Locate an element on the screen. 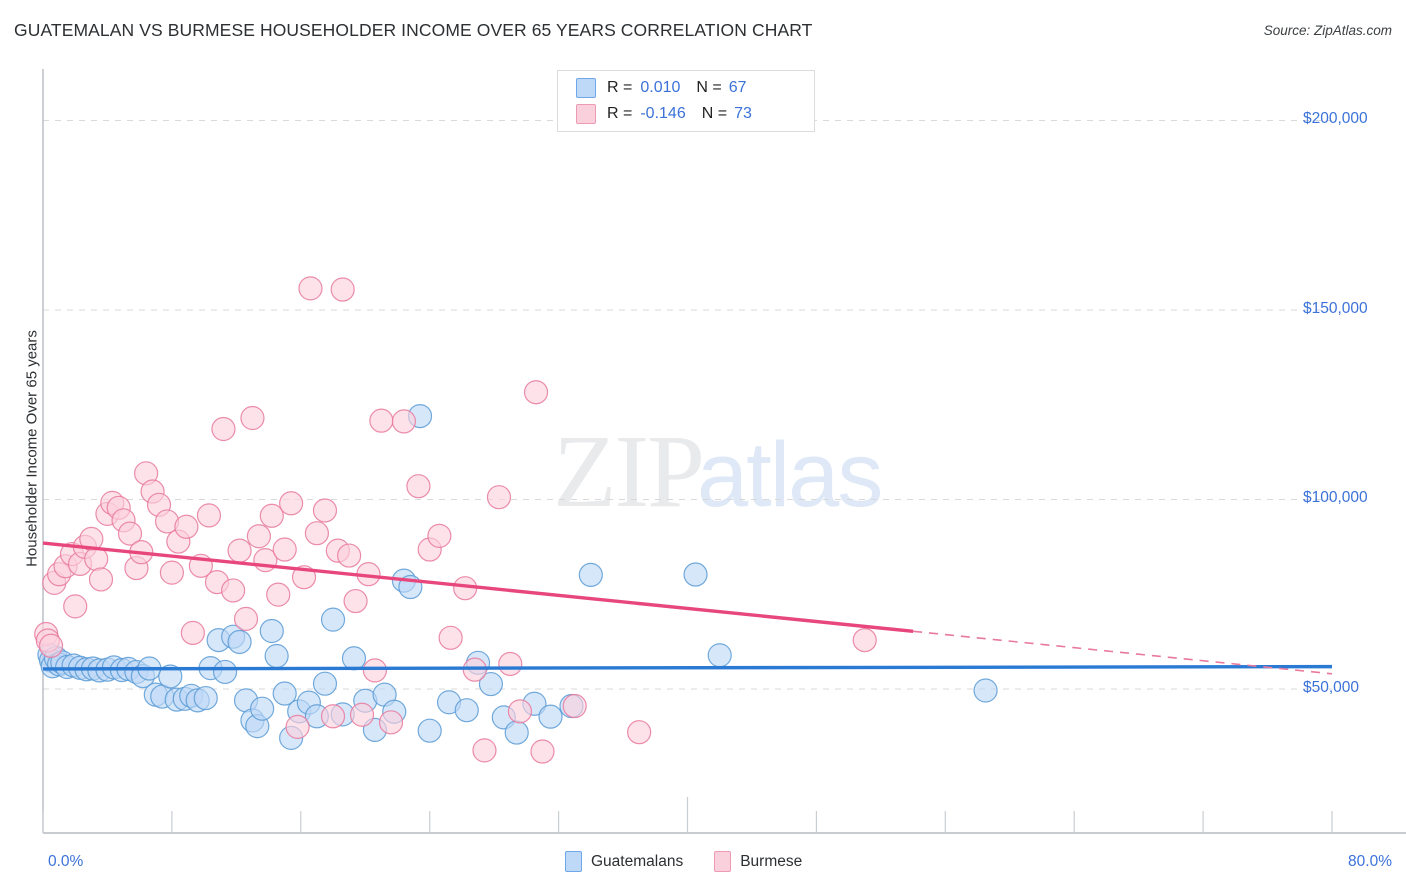 This screenshot has width=1406, height=892. correlation-stats-box: R = 0.010 N = 67 R = -0.146 N = 73 is located at coordinates (686, 101).